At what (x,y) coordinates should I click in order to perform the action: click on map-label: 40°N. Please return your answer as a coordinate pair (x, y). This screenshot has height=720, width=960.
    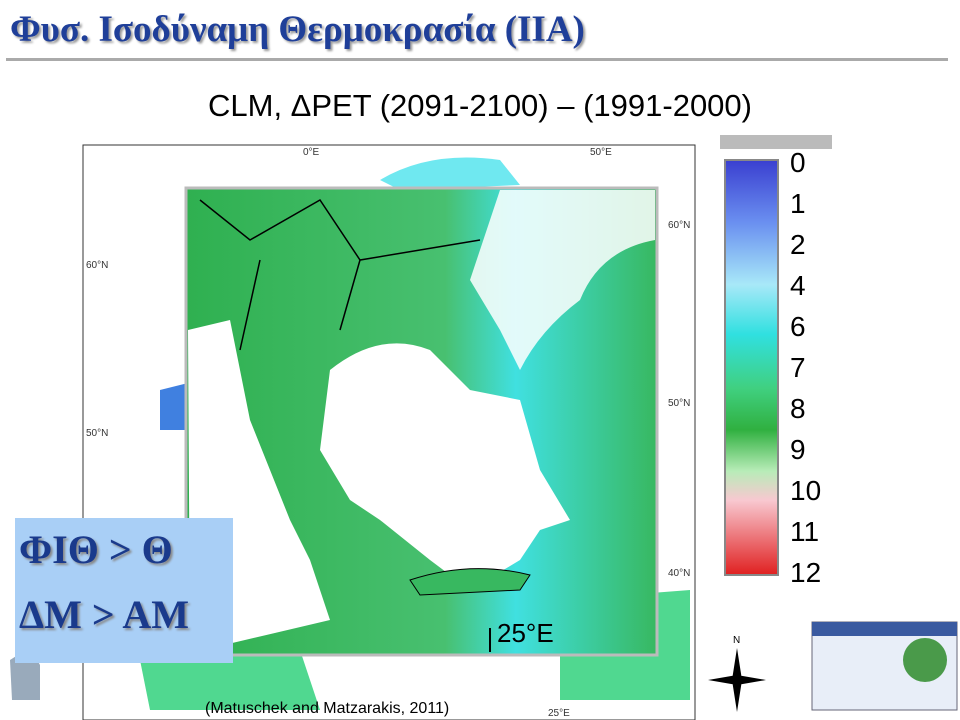
    Looking at the image, I should click on (679, 573).